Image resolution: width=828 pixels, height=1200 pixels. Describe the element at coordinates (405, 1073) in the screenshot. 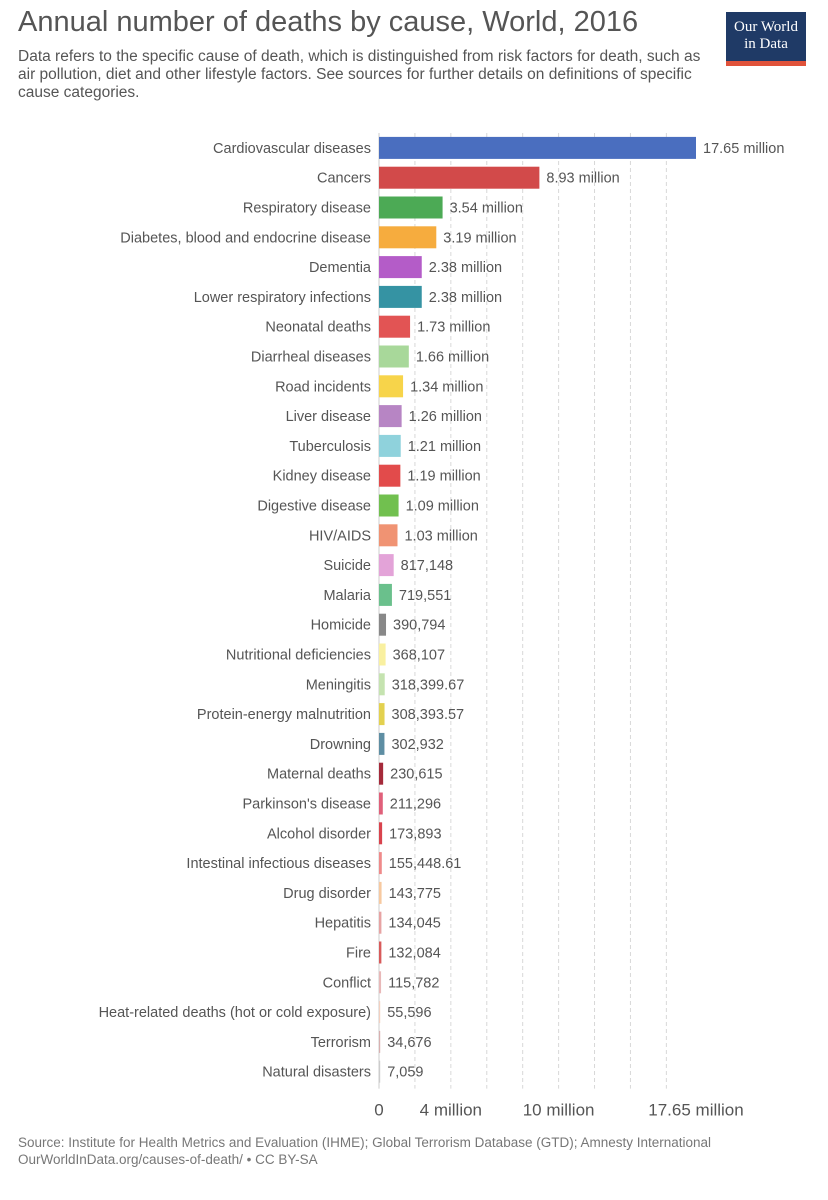

I see `value-label: 7,059` at that location.